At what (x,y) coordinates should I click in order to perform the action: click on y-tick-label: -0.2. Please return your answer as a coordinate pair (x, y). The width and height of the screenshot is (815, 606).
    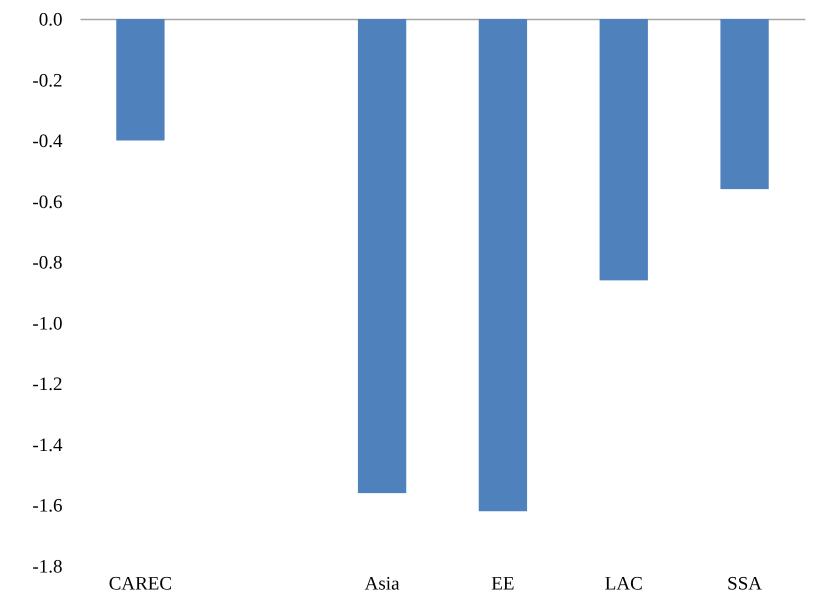
    Looking at the image, I should click on (47, 81).